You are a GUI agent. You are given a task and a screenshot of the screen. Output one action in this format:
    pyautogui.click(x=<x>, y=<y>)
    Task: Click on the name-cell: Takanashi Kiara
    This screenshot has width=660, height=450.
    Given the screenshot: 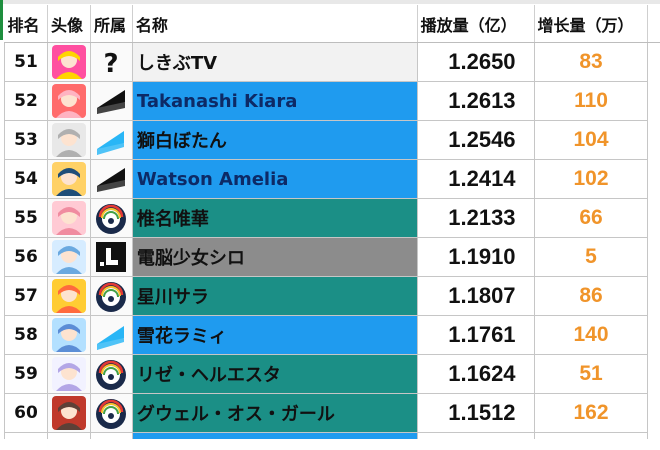 What is the action you would take?
    pyautogui.click(x=274, y=101)
    